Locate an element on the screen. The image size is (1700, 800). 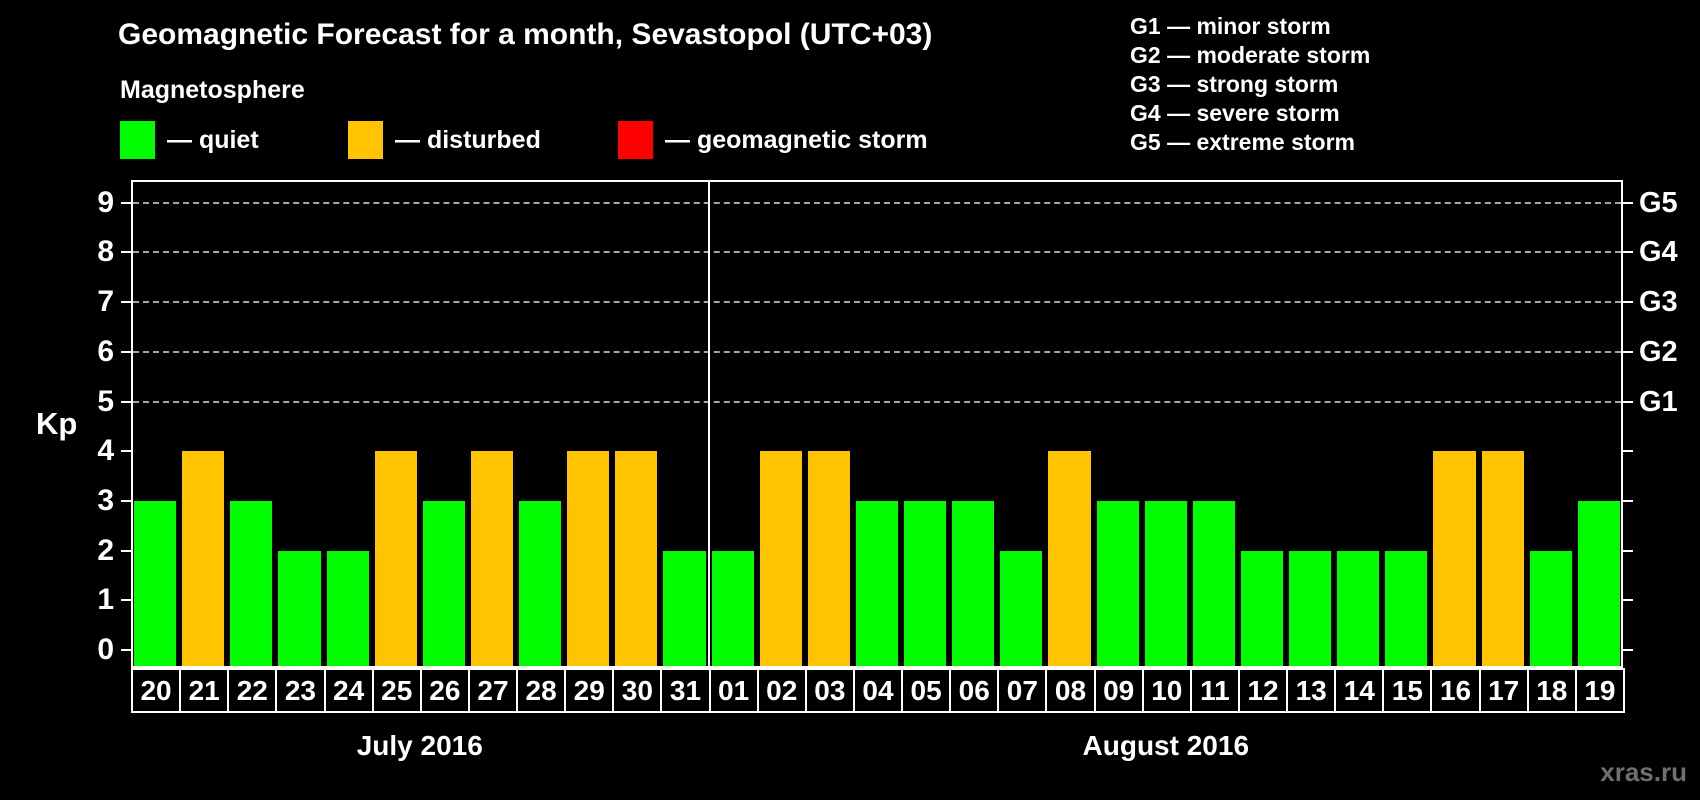
day-label-25: 25 is located at coordinates (396, 690).